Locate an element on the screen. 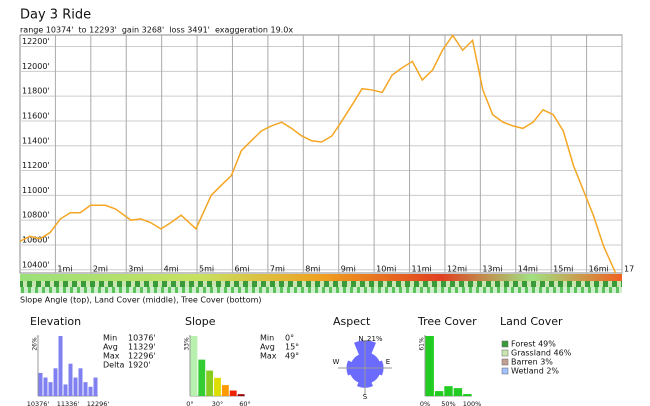  direction-label: N is located at coordinates (360, 339).